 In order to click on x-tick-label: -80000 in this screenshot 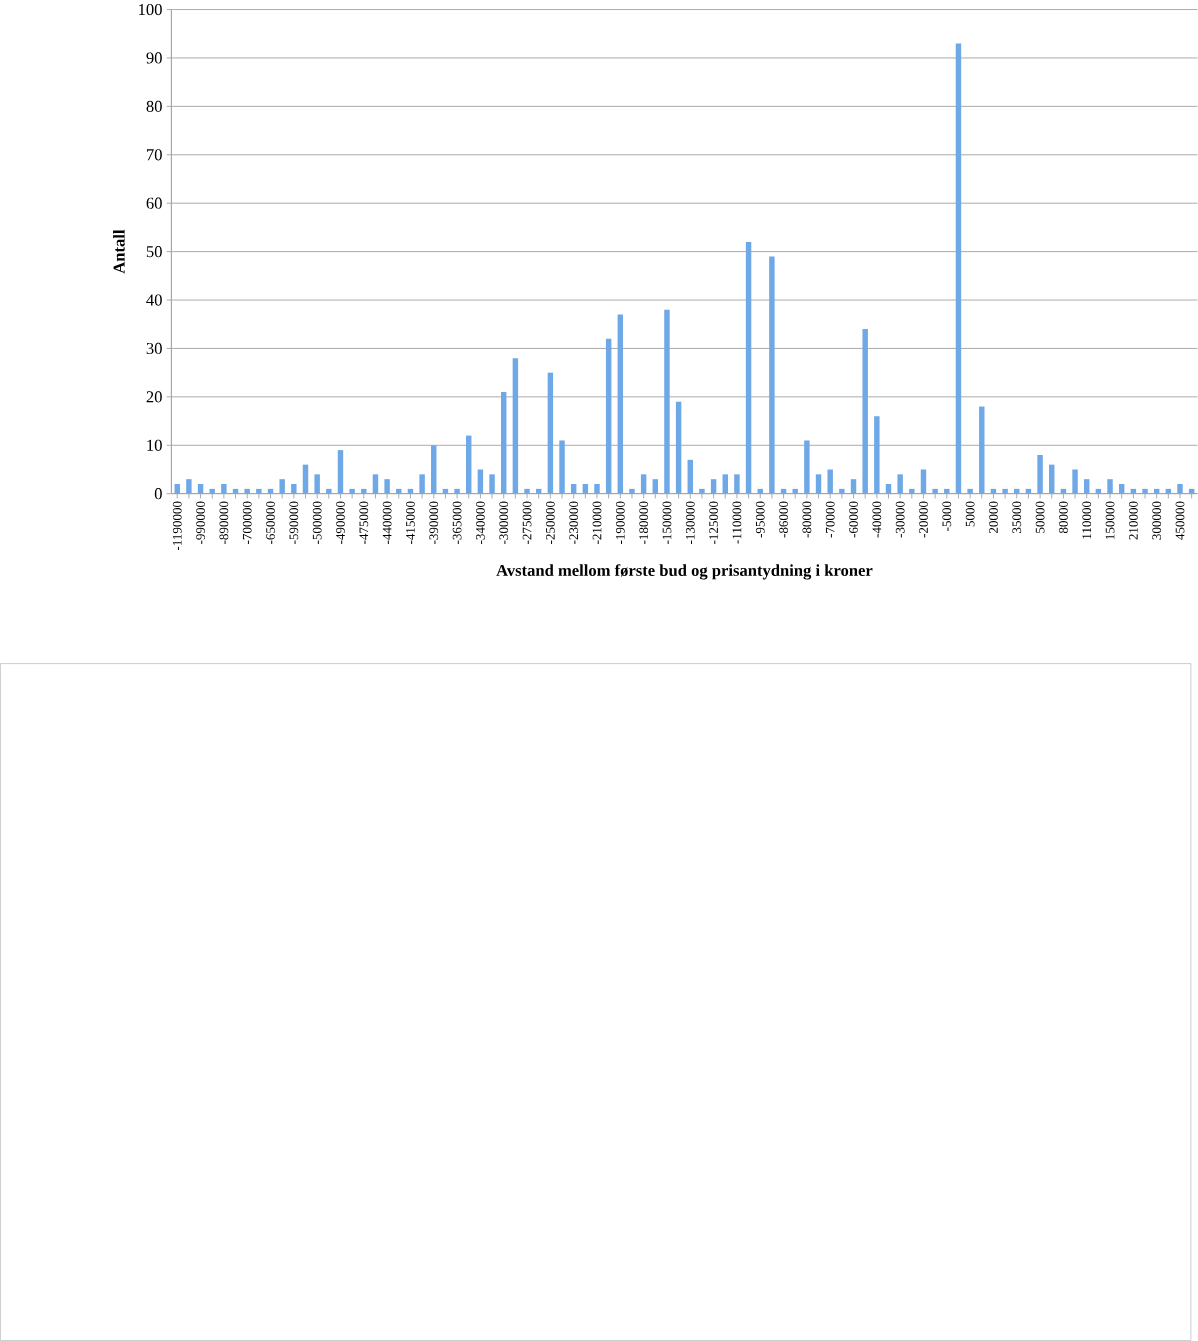, I will do `click(807, 519)`.